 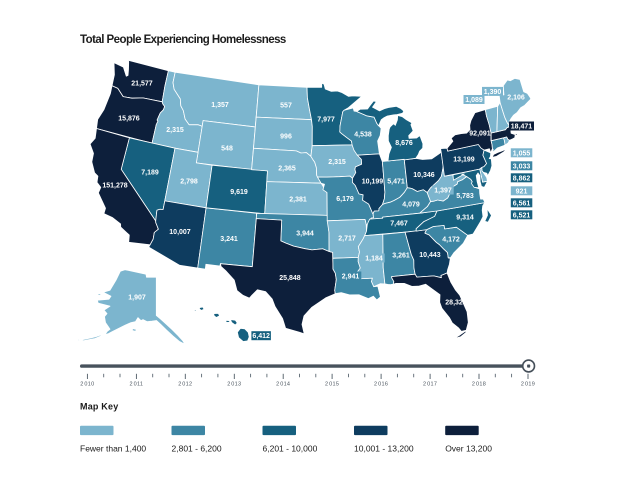 I want to click on svg-text: 6,412, so click(x=261, y=336).